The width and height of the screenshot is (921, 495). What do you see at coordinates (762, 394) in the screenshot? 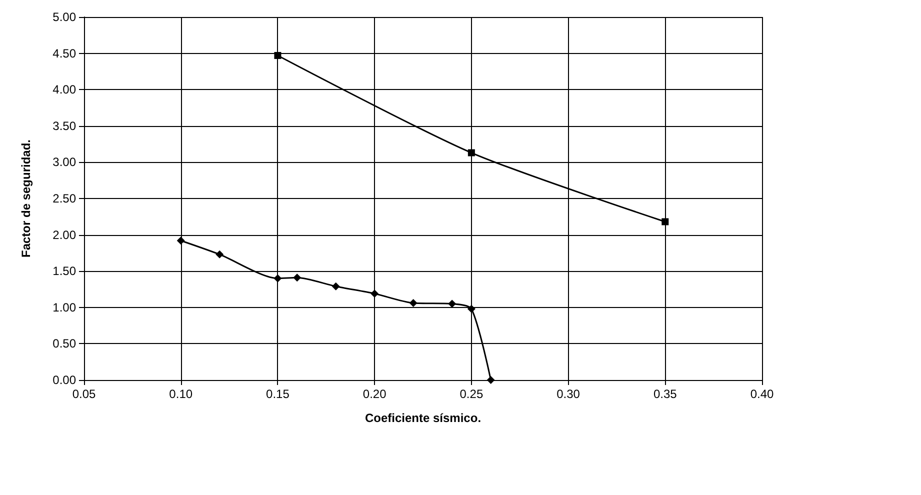
I see `x-tick-label: 0.40` at bounding box center [762, 394].